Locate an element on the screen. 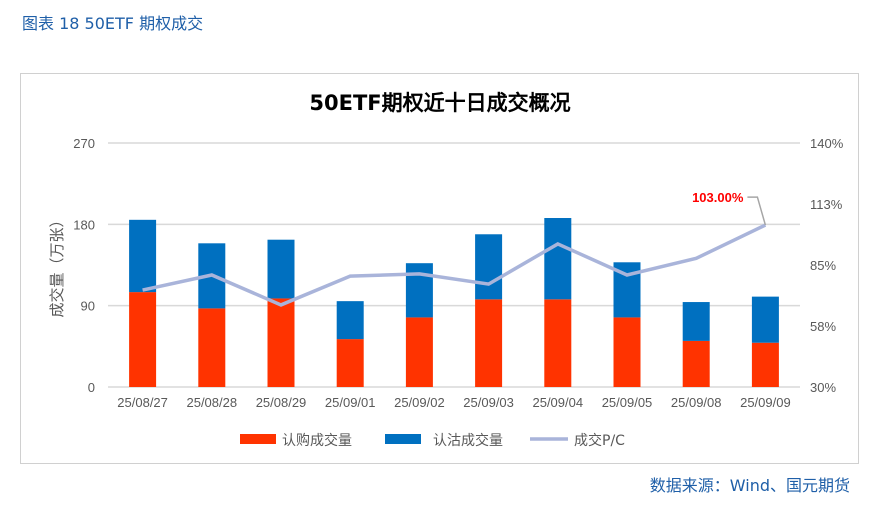 This screenshot has height=512, width=870. y2-tick-label: 30% is located at coordinates (823, 387).